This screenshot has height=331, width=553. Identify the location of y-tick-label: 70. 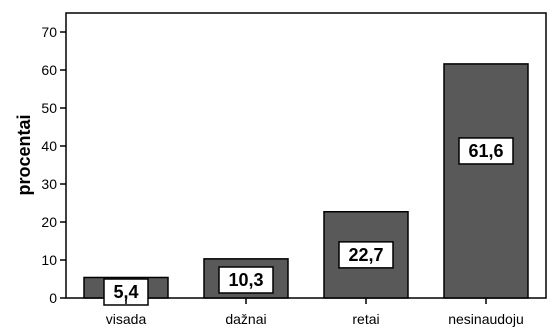
(49, 32).